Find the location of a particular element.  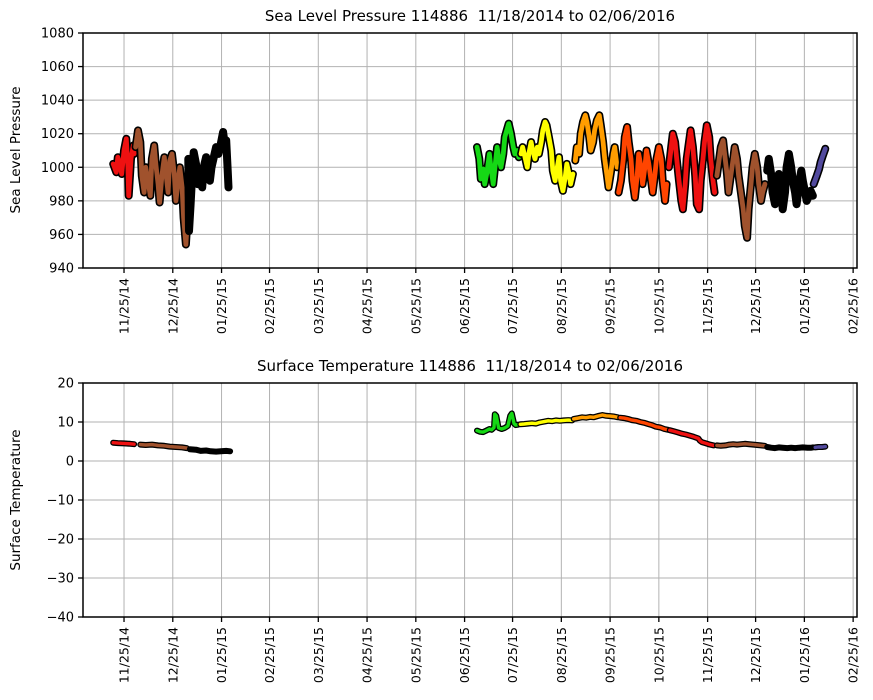

y-tick-label: 1080 is located at coordinates (57, 34).